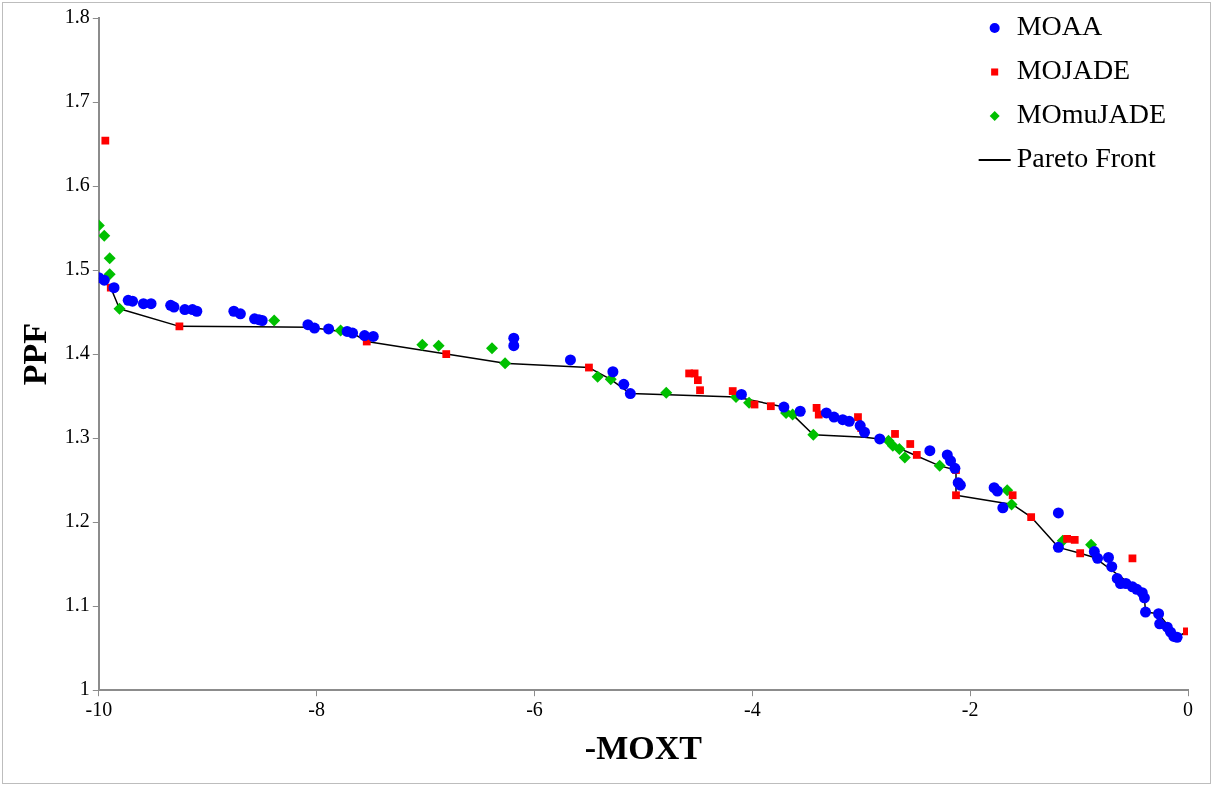 This screenshot has width=1215, height=788. I want to click on x-tick-label: -8, so click(316, 709).